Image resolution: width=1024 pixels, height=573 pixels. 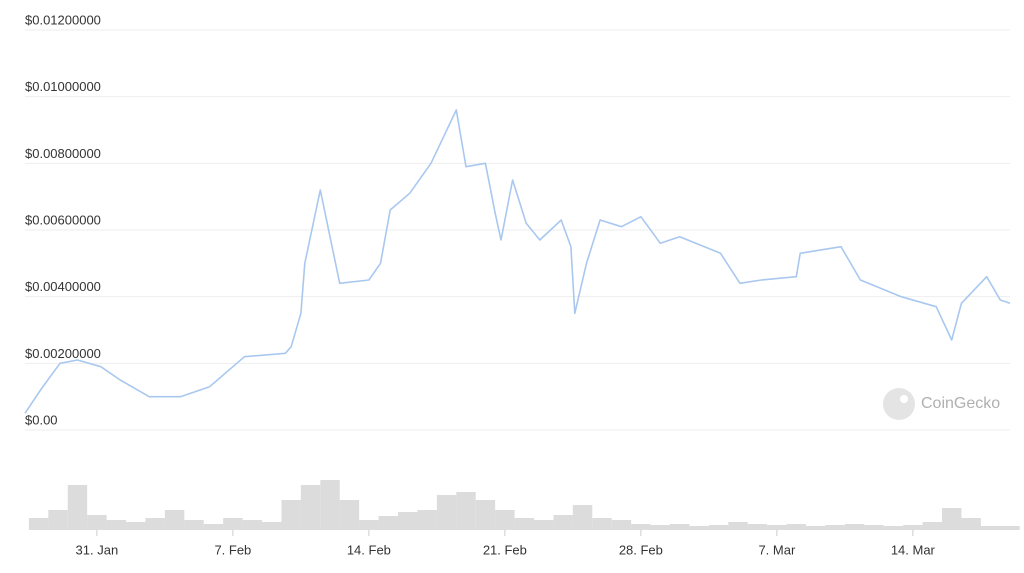 I want to click on x-tick-label: 21. Feb, so click(x=505, y=549).